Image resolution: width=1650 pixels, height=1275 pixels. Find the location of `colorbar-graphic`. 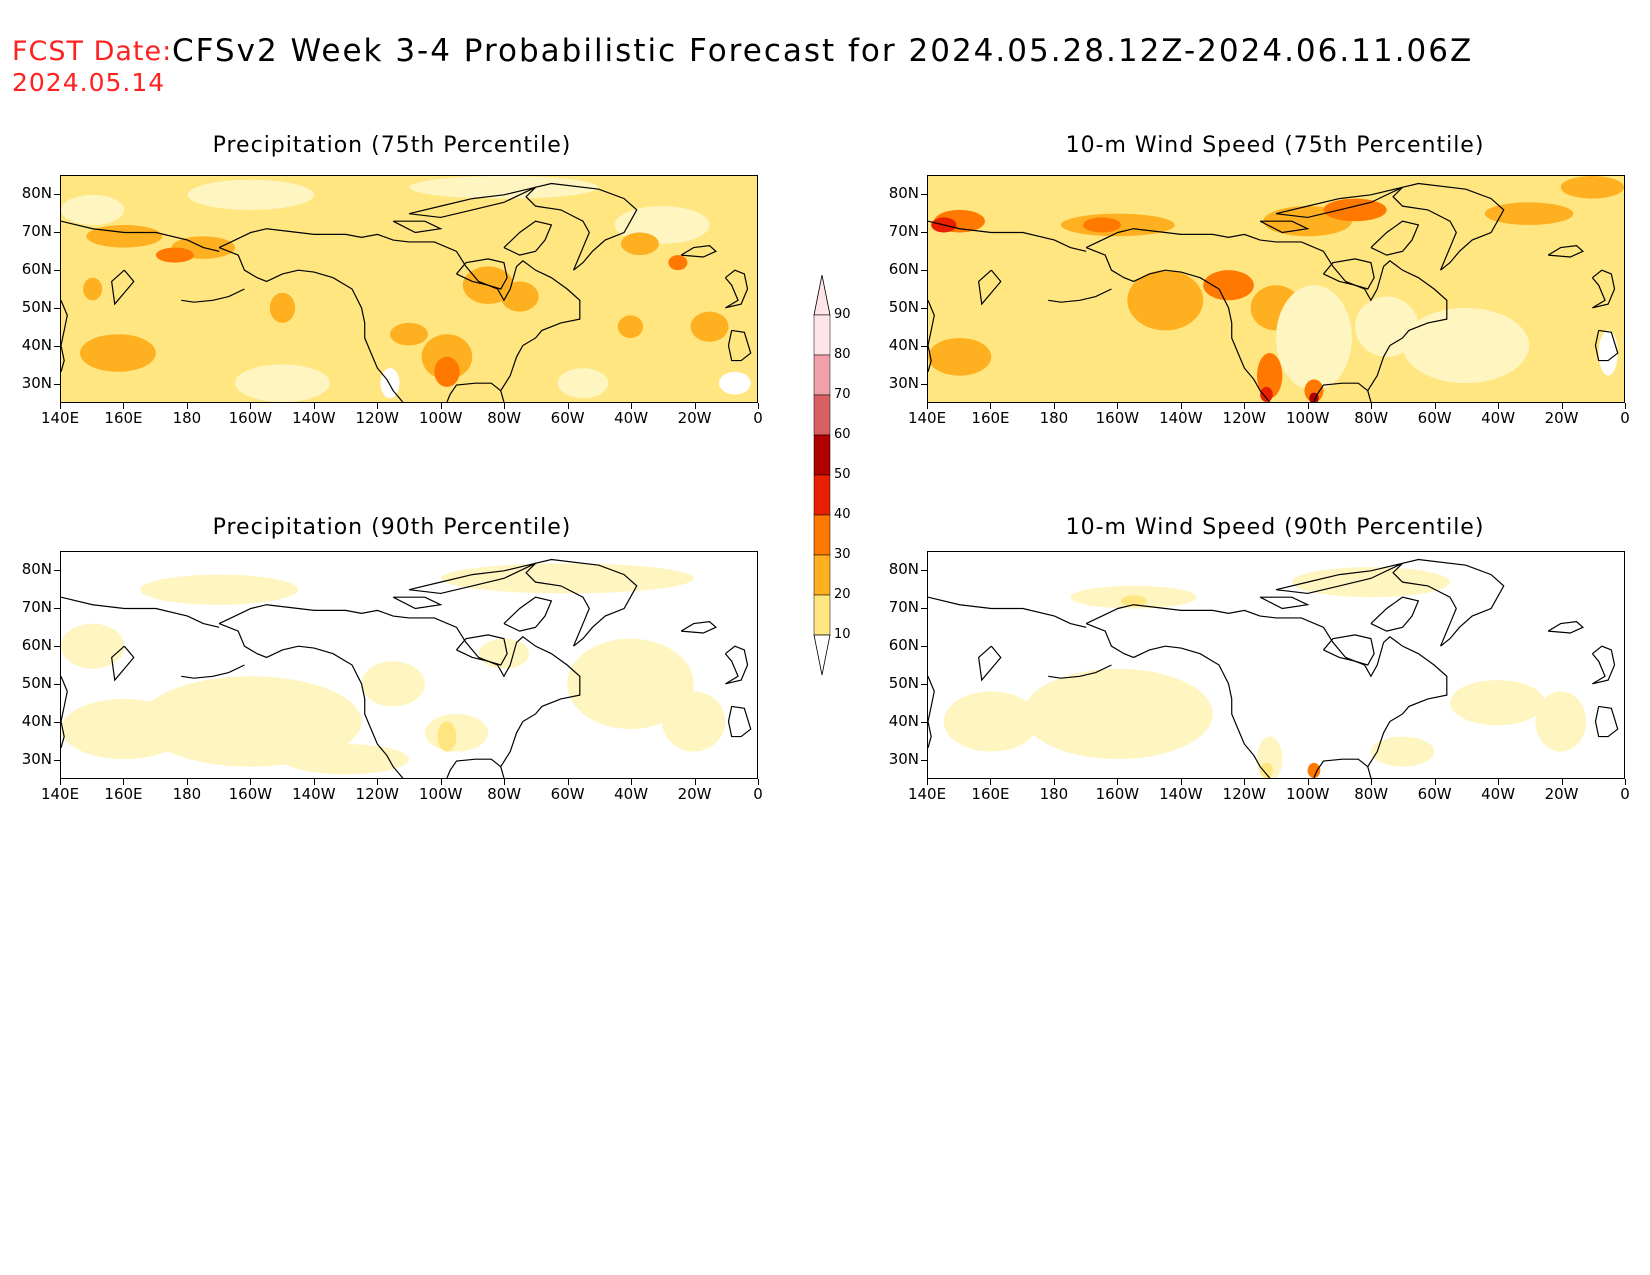

colorbar-graphic is located at coordinates (822, 475).